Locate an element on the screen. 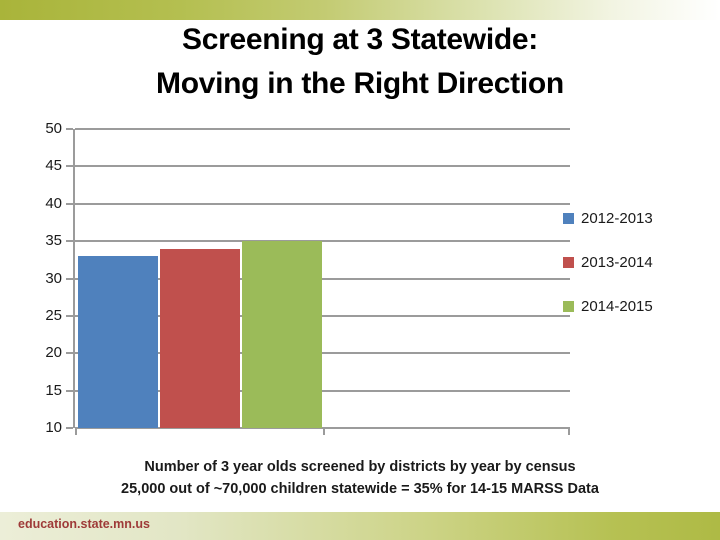  y-axis-tick-label: 10 is located at coordinates (53, 427).